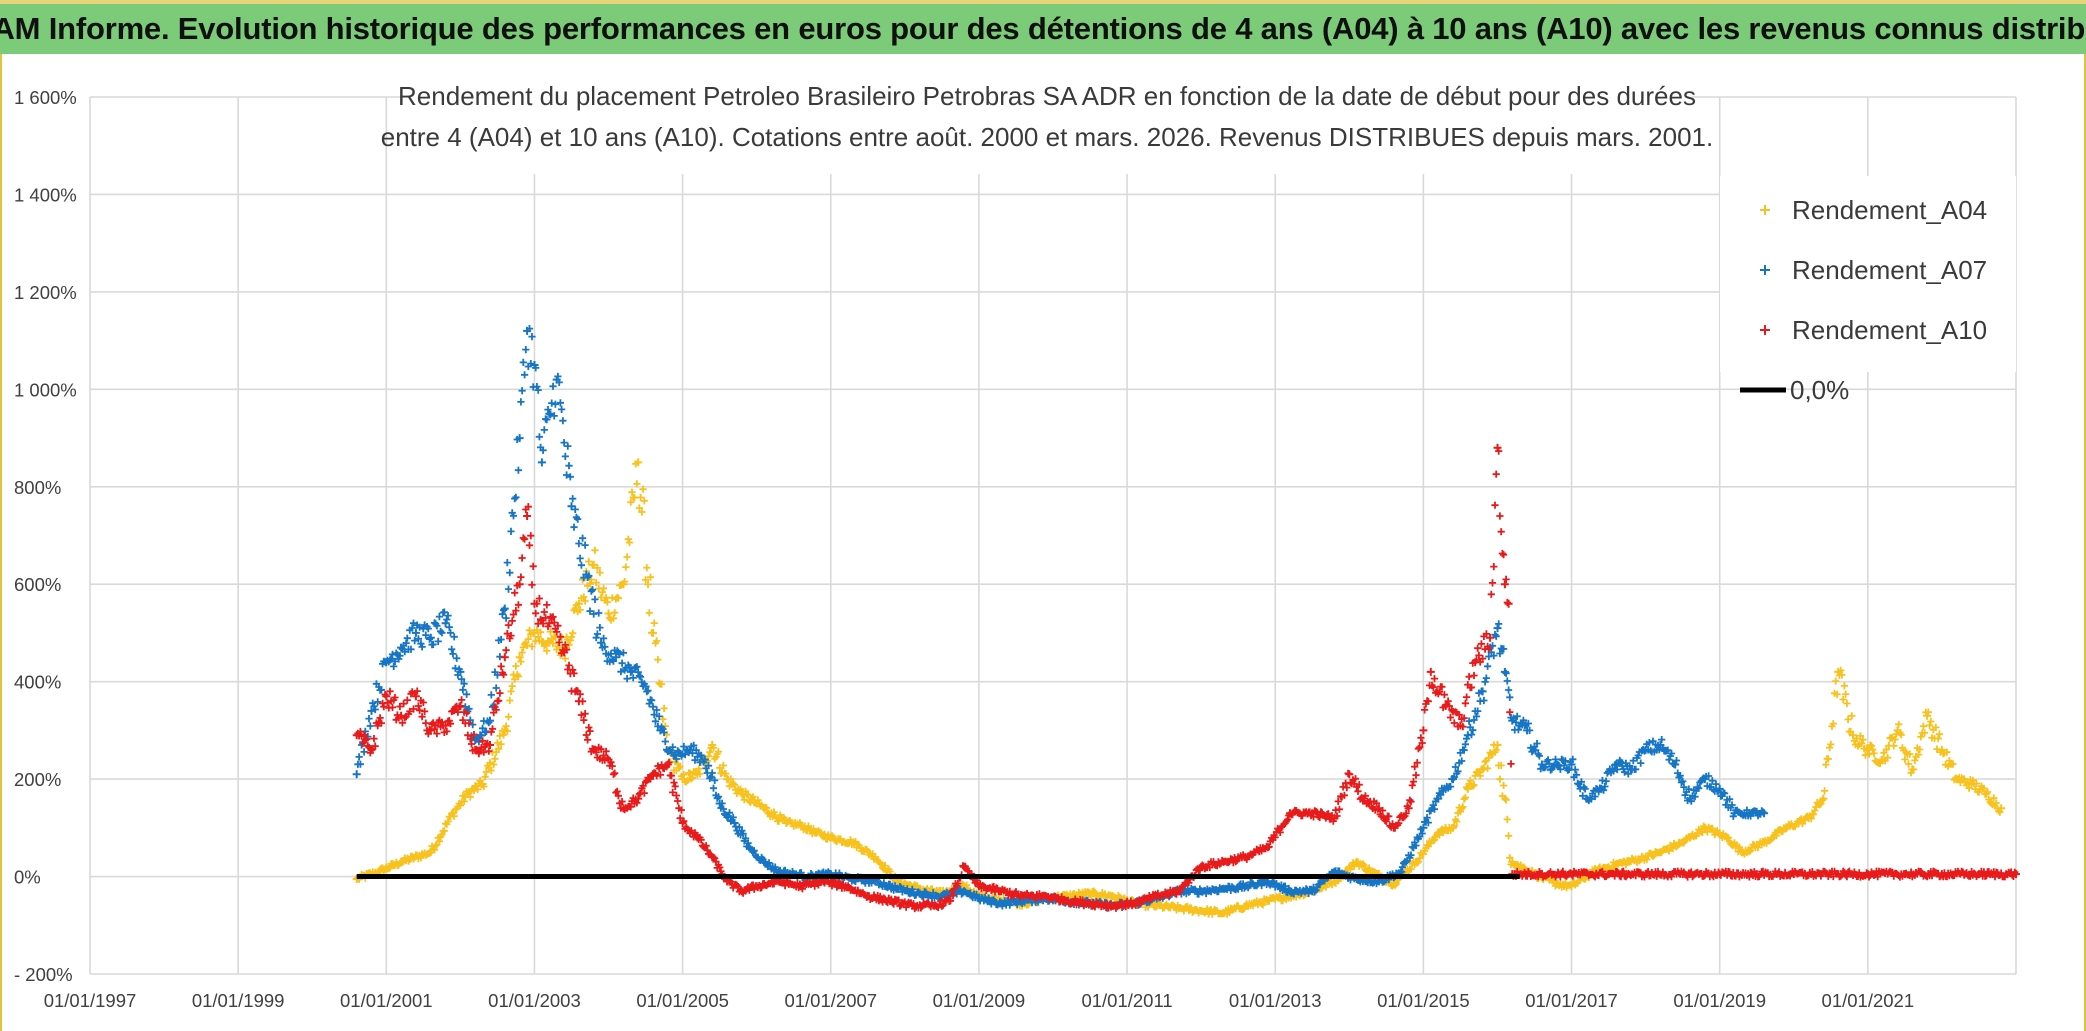 This screenshot has width=2086, height=1031. I want to click on x-tick-label: 01/01/1997, so click(90, 1000).